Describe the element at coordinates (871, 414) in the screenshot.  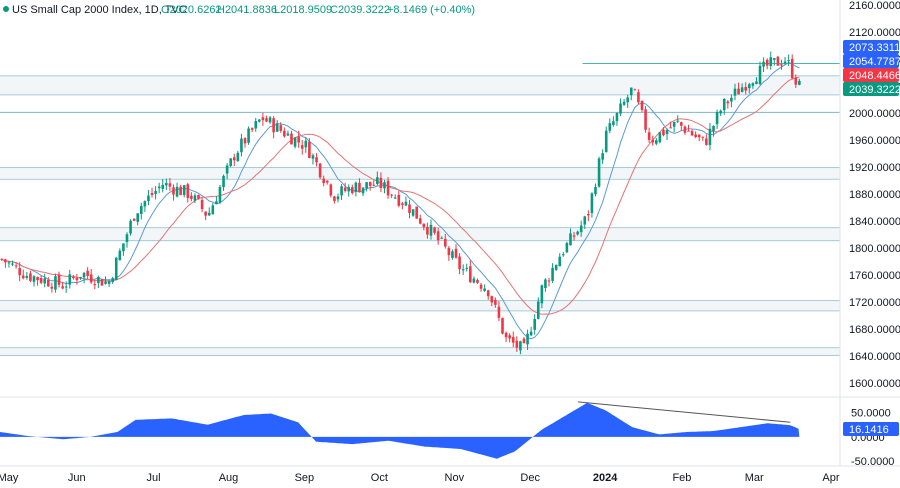
I see `oscillator-tick-label: 50.0000` at that location.